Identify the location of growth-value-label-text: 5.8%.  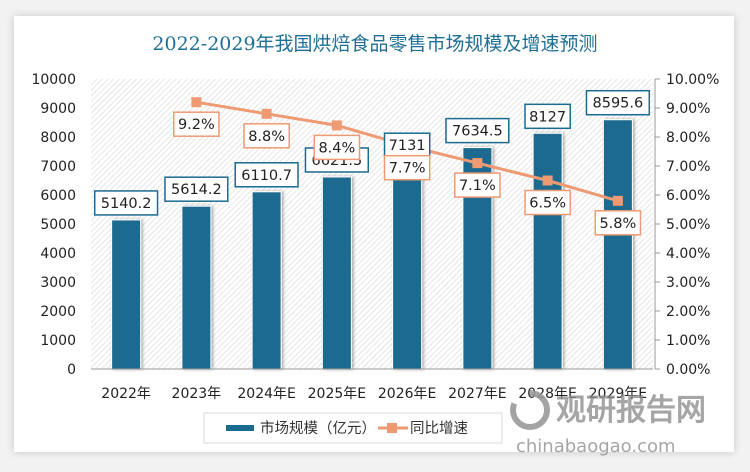
(617, 224).